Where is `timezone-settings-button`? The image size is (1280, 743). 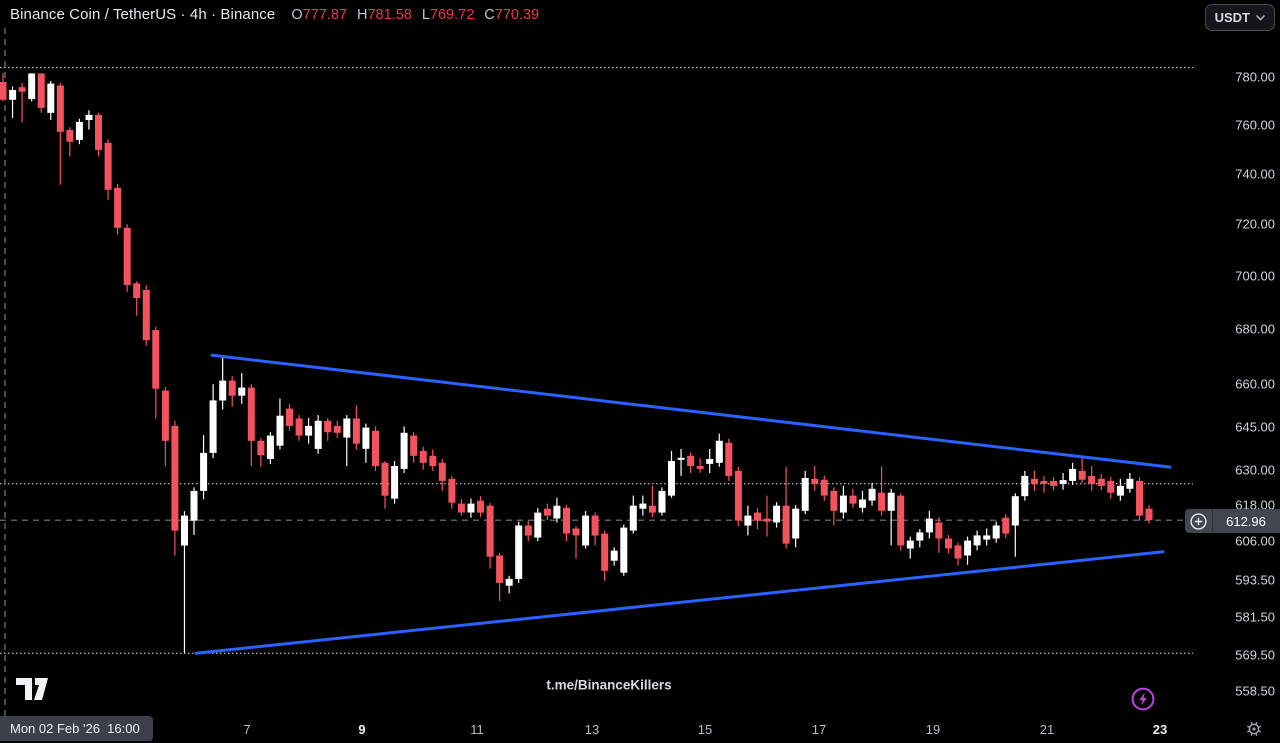
timezone-settings-button is located at coordinates (1254, 729).